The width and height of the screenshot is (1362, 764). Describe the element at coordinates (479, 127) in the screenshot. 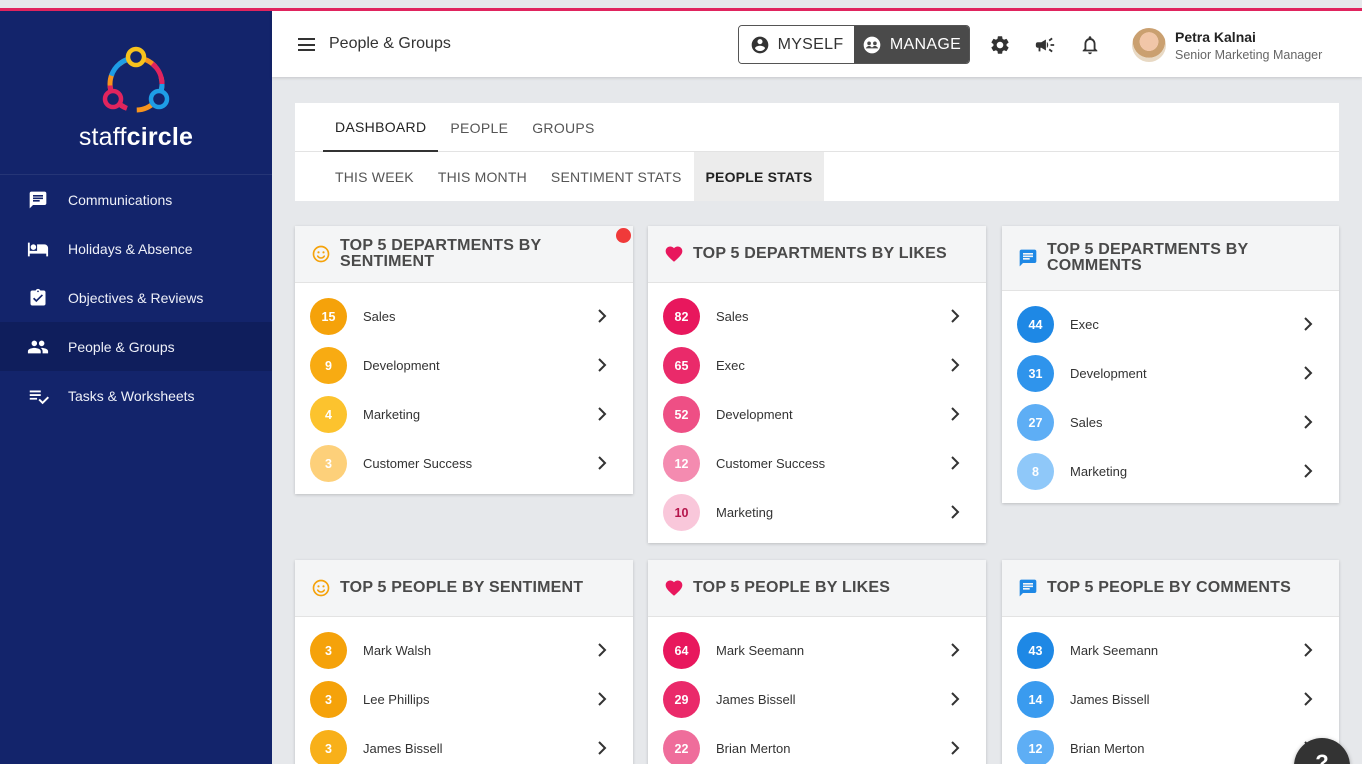

I see `tab-people: PEOPLE` at that location.